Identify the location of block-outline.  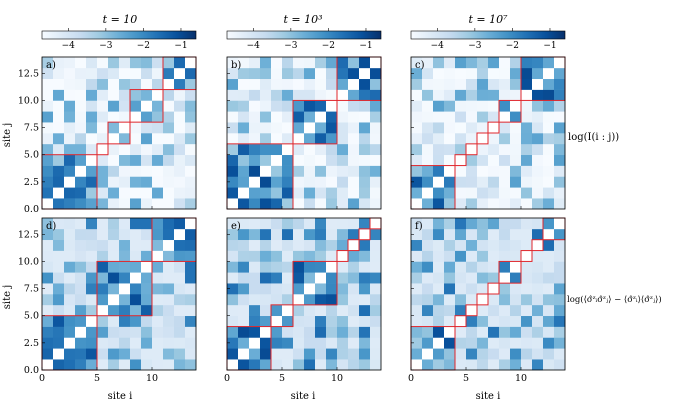
(482, 299).